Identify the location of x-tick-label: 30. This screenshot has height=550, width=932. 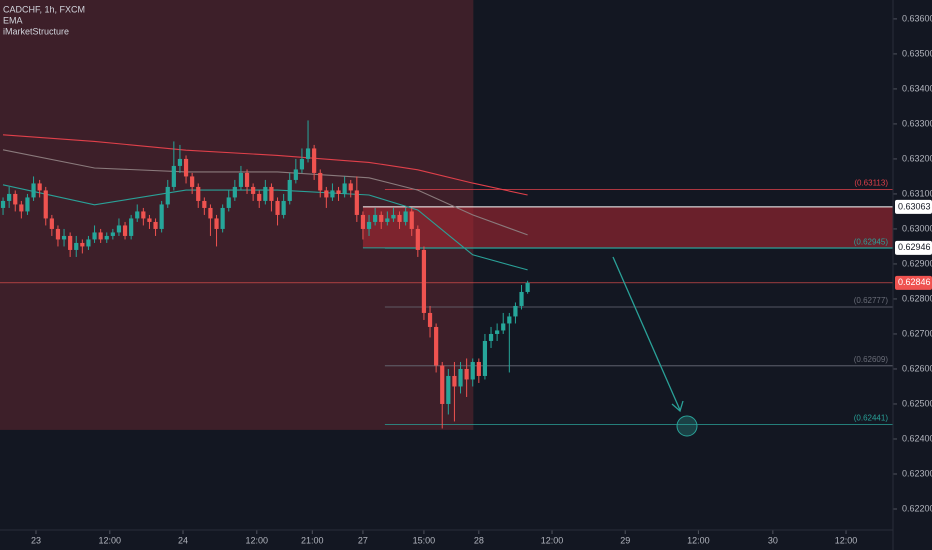
(773, 540).